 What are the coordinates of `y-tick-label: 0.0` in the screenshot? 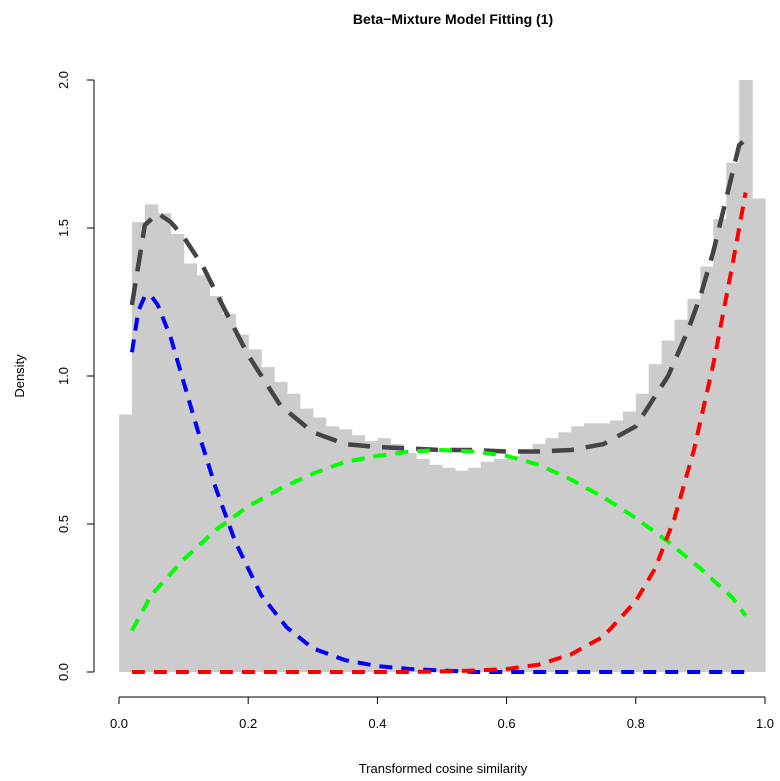 It's located at (63, 672).